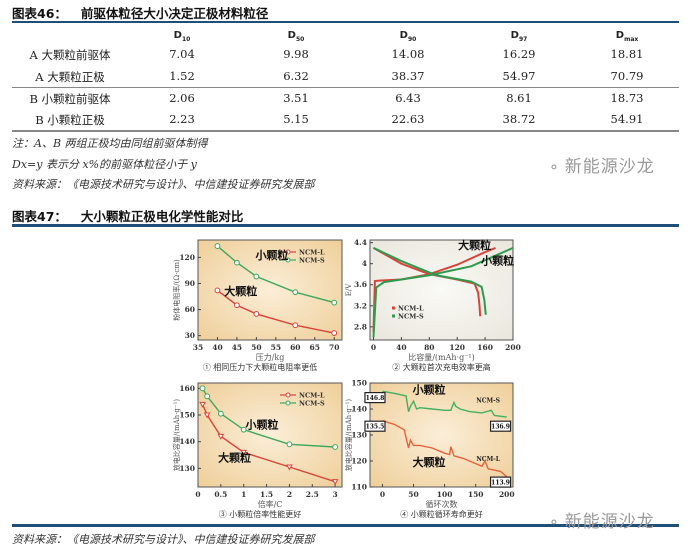 Image resolution: width=689 pixels, height=553 pixels. What do you see at coordinates (312, 494) in the screenshot?
I see `x-tick-label: 2.5` at bounding box center [312, 494].